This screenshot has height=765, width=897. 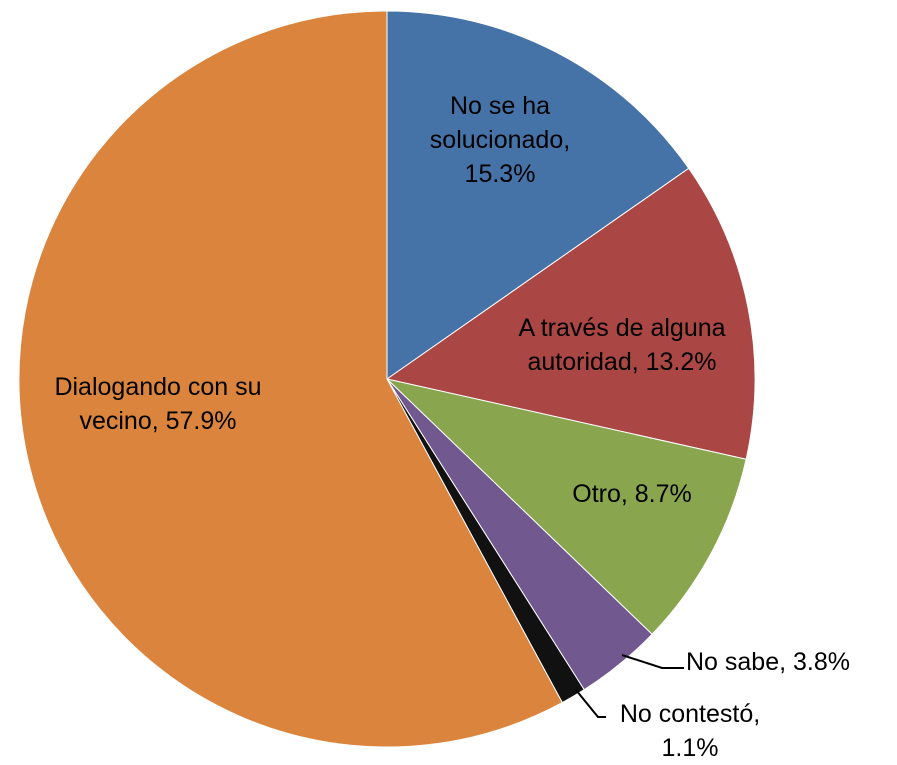 I want to click on data-label: No sabe, 3.8%, so click(x=768, y=662).